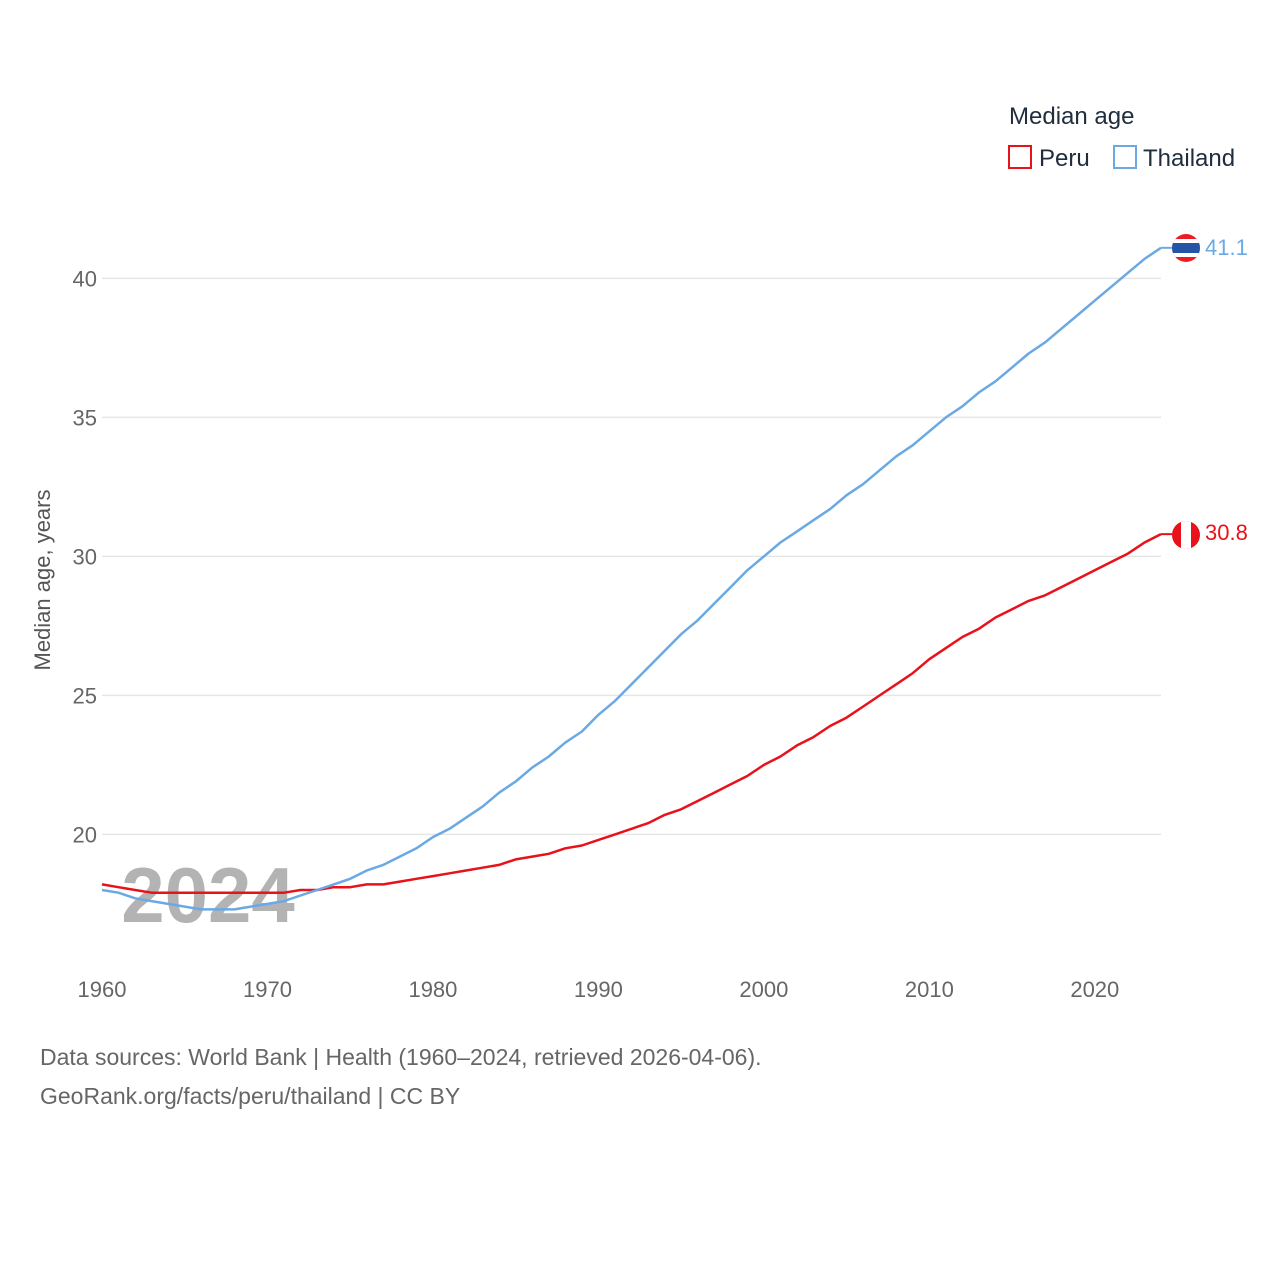 The image size is (1280, 1280). Describe the element at coordinates (1121, 137) in the screenshot. I see `legend: Median age Peru Thailand` at that location.